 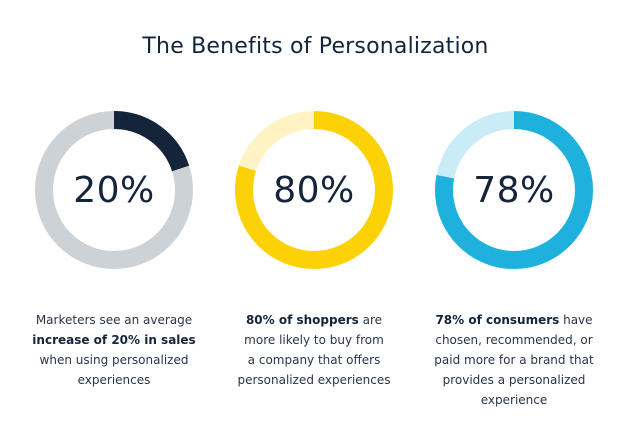 I want to click on caption-line: chosen, recommended, or, so click(x=514, y=340).